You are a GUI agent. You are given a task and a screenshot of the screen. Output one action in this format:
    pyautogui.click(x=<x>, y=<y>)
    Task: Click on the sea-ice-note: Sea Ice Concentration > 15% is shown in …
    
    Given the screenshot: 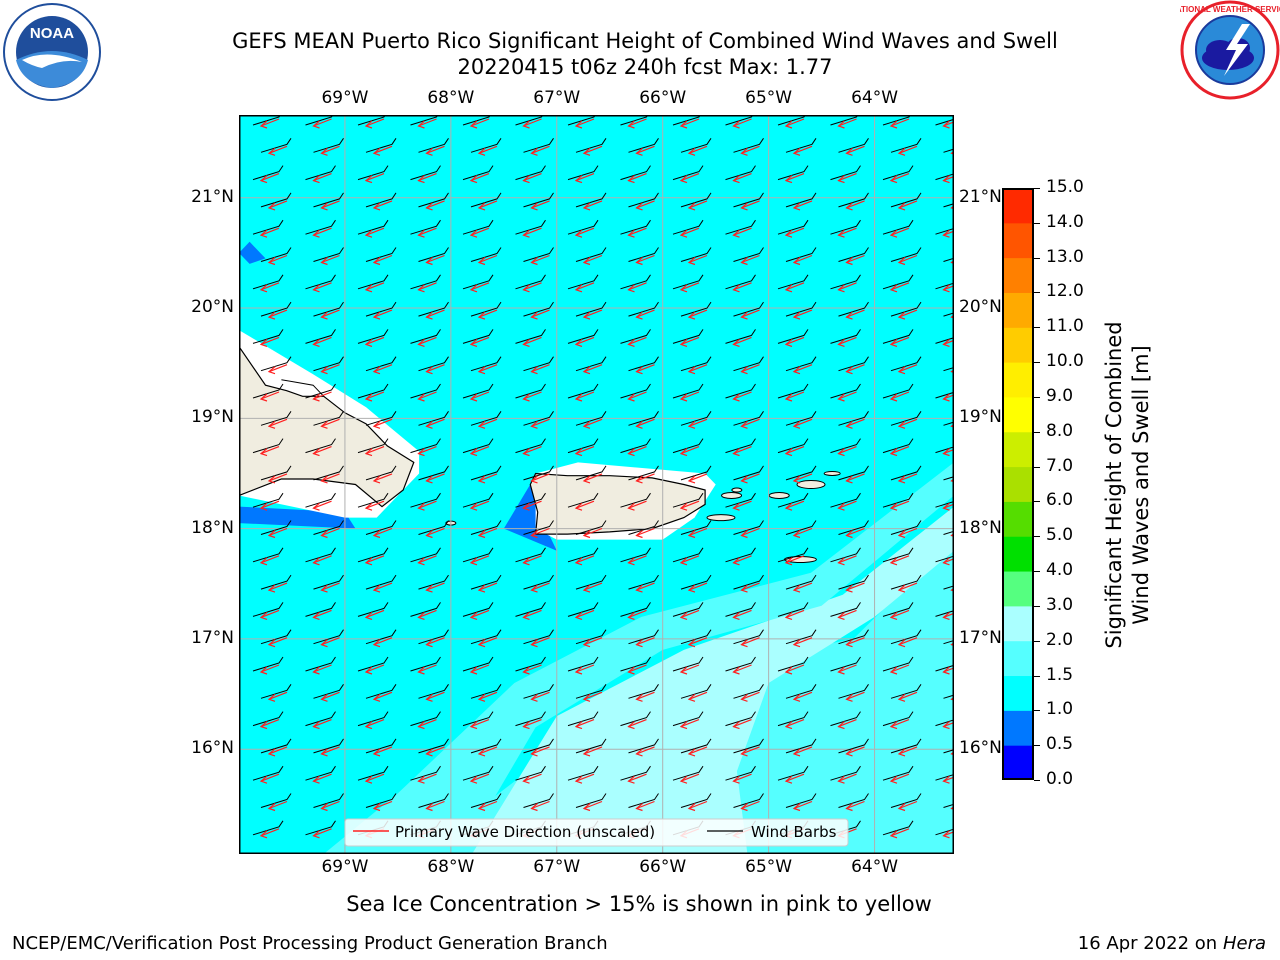 What is the action you would take?
    pyautogui.click(x=639, y=904)
    